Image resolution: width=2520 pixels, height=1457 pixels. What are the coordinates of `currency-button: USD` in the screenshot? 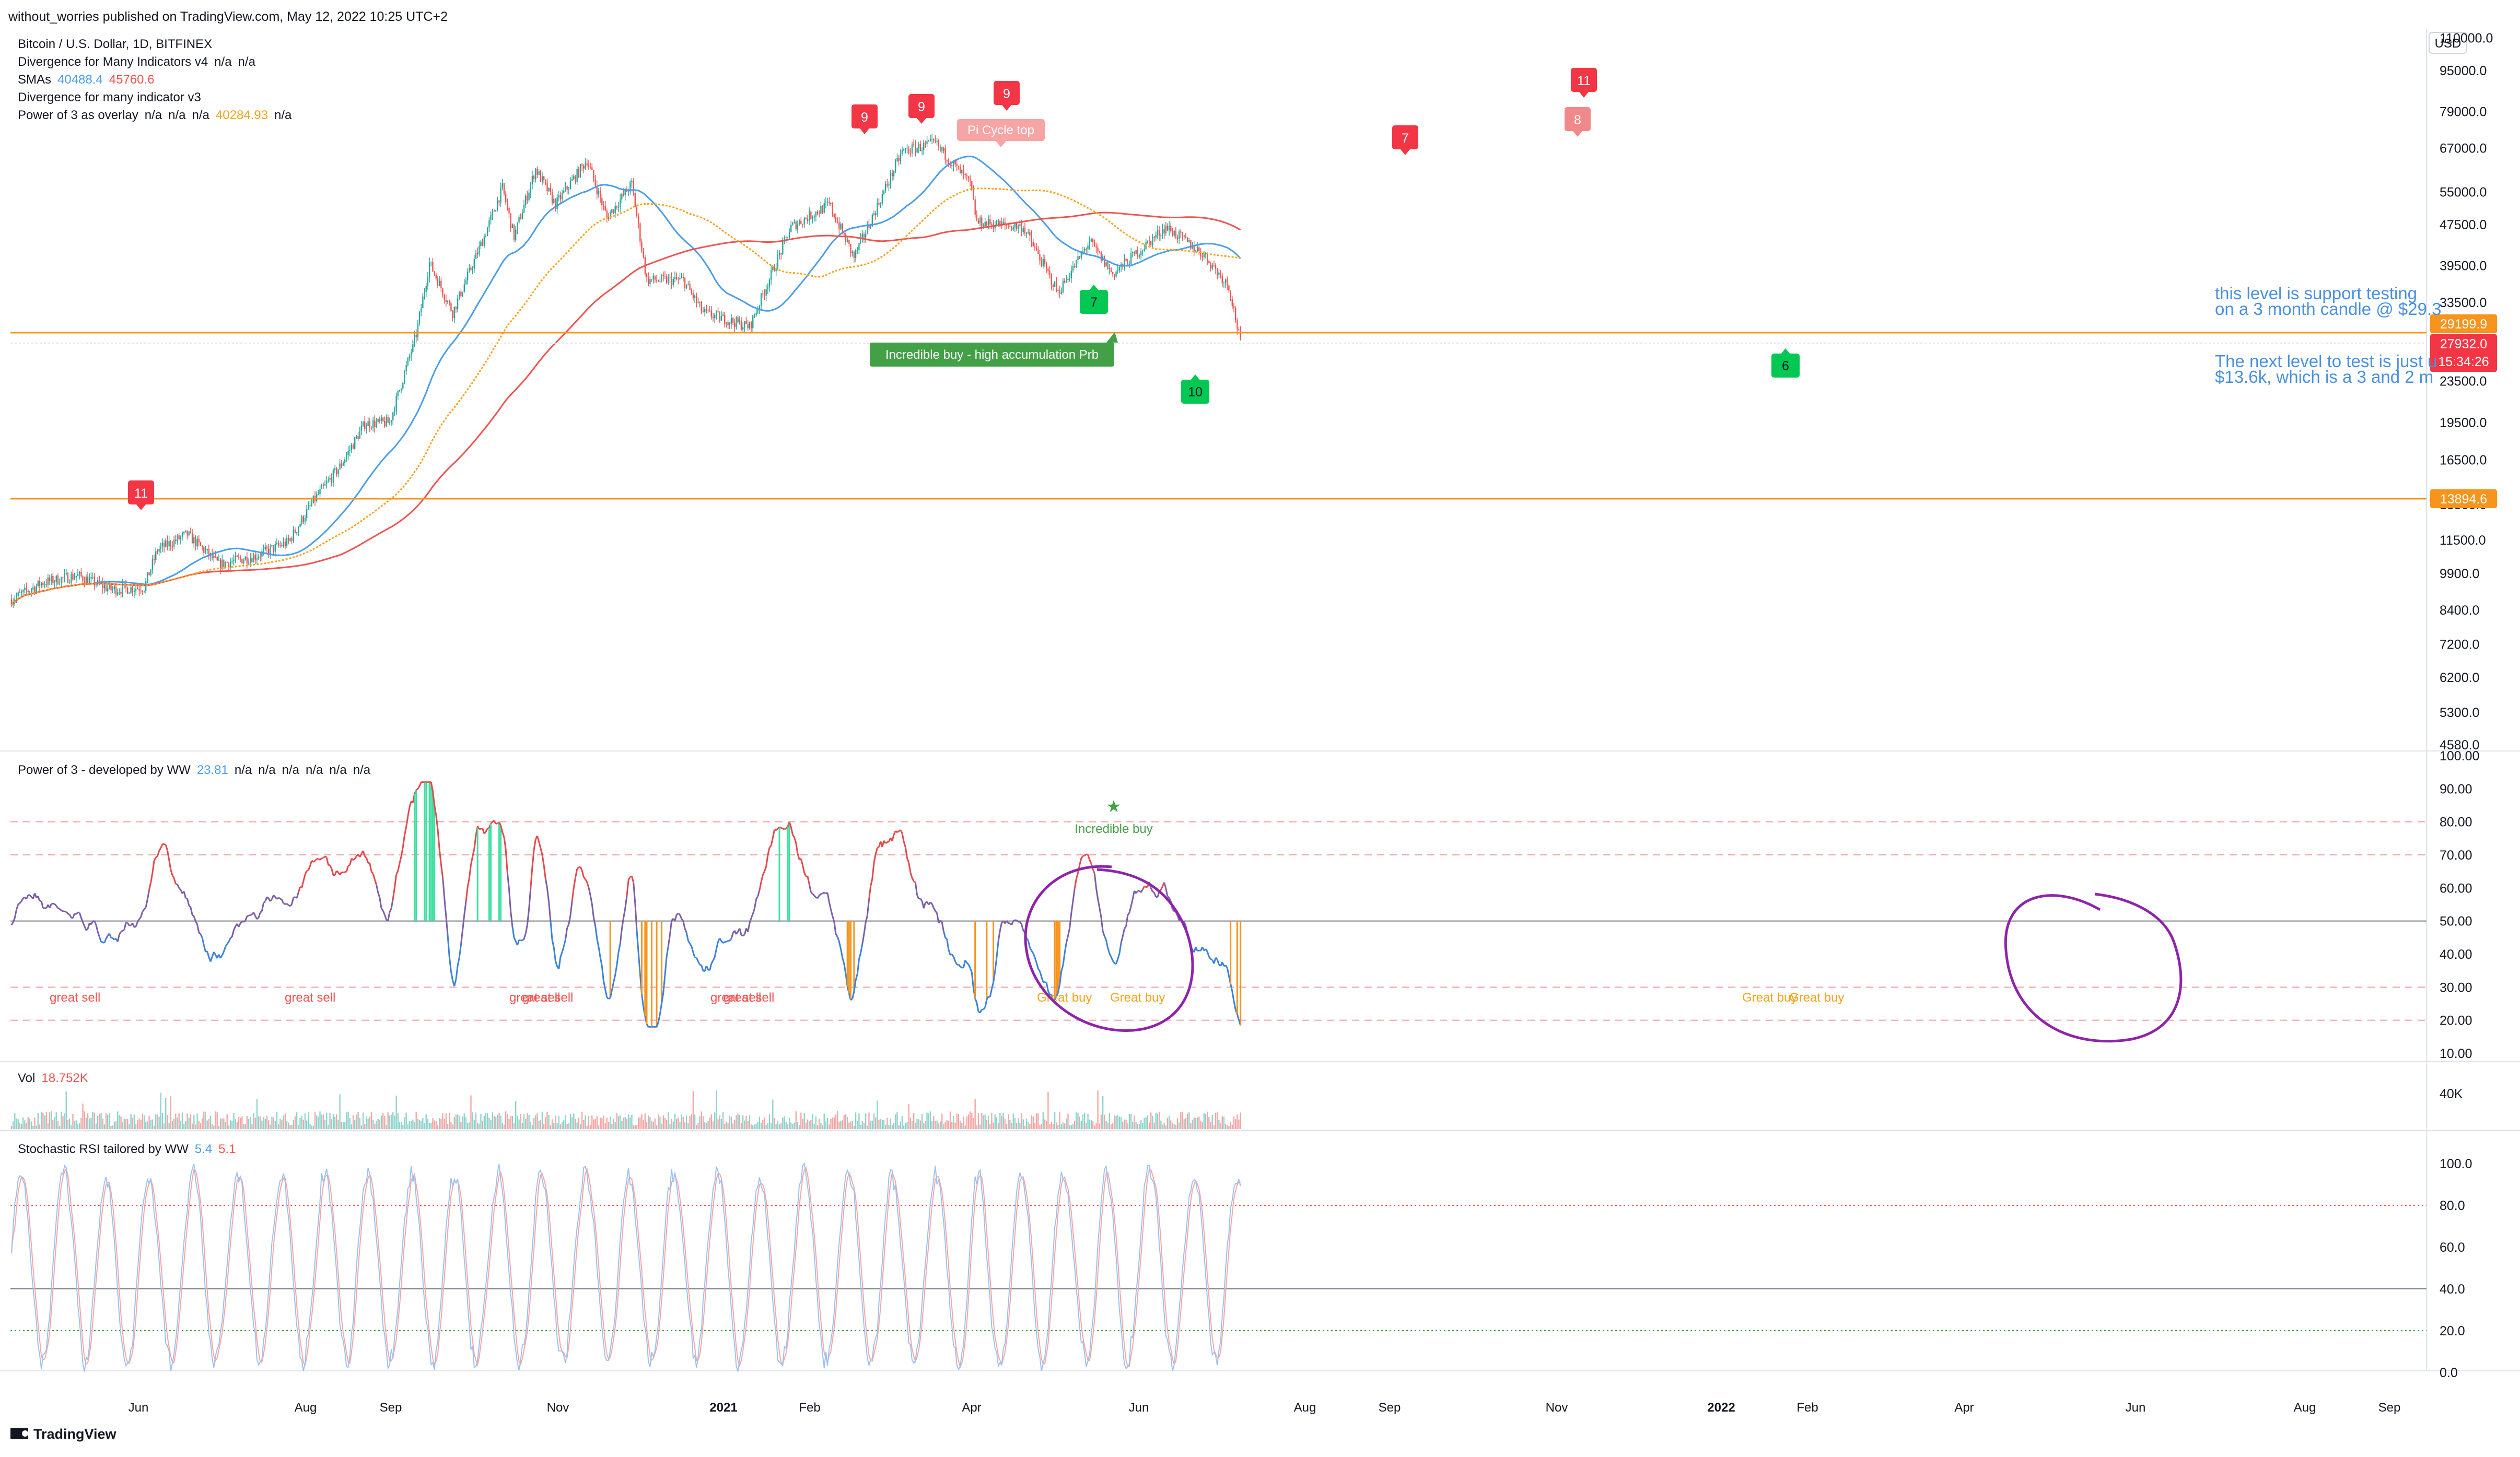 It's located at (2448, 43).